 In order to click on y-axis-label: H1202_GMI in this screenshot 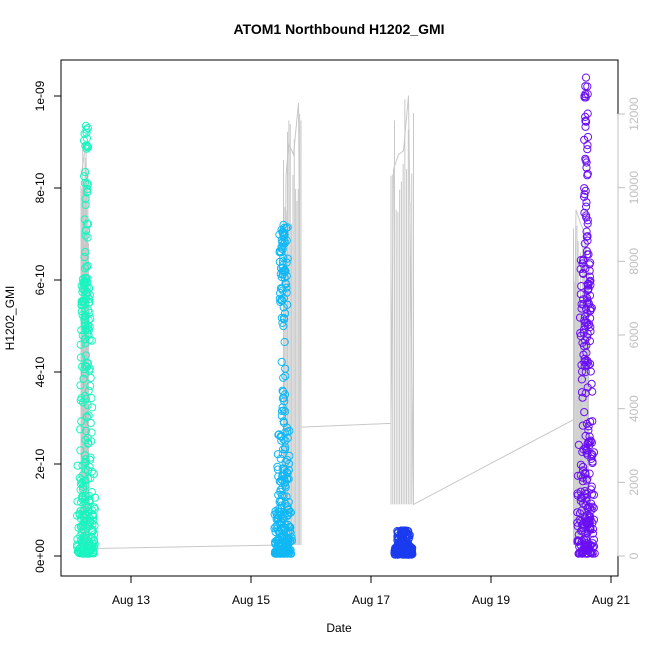, I will do `click(10, 318)`.